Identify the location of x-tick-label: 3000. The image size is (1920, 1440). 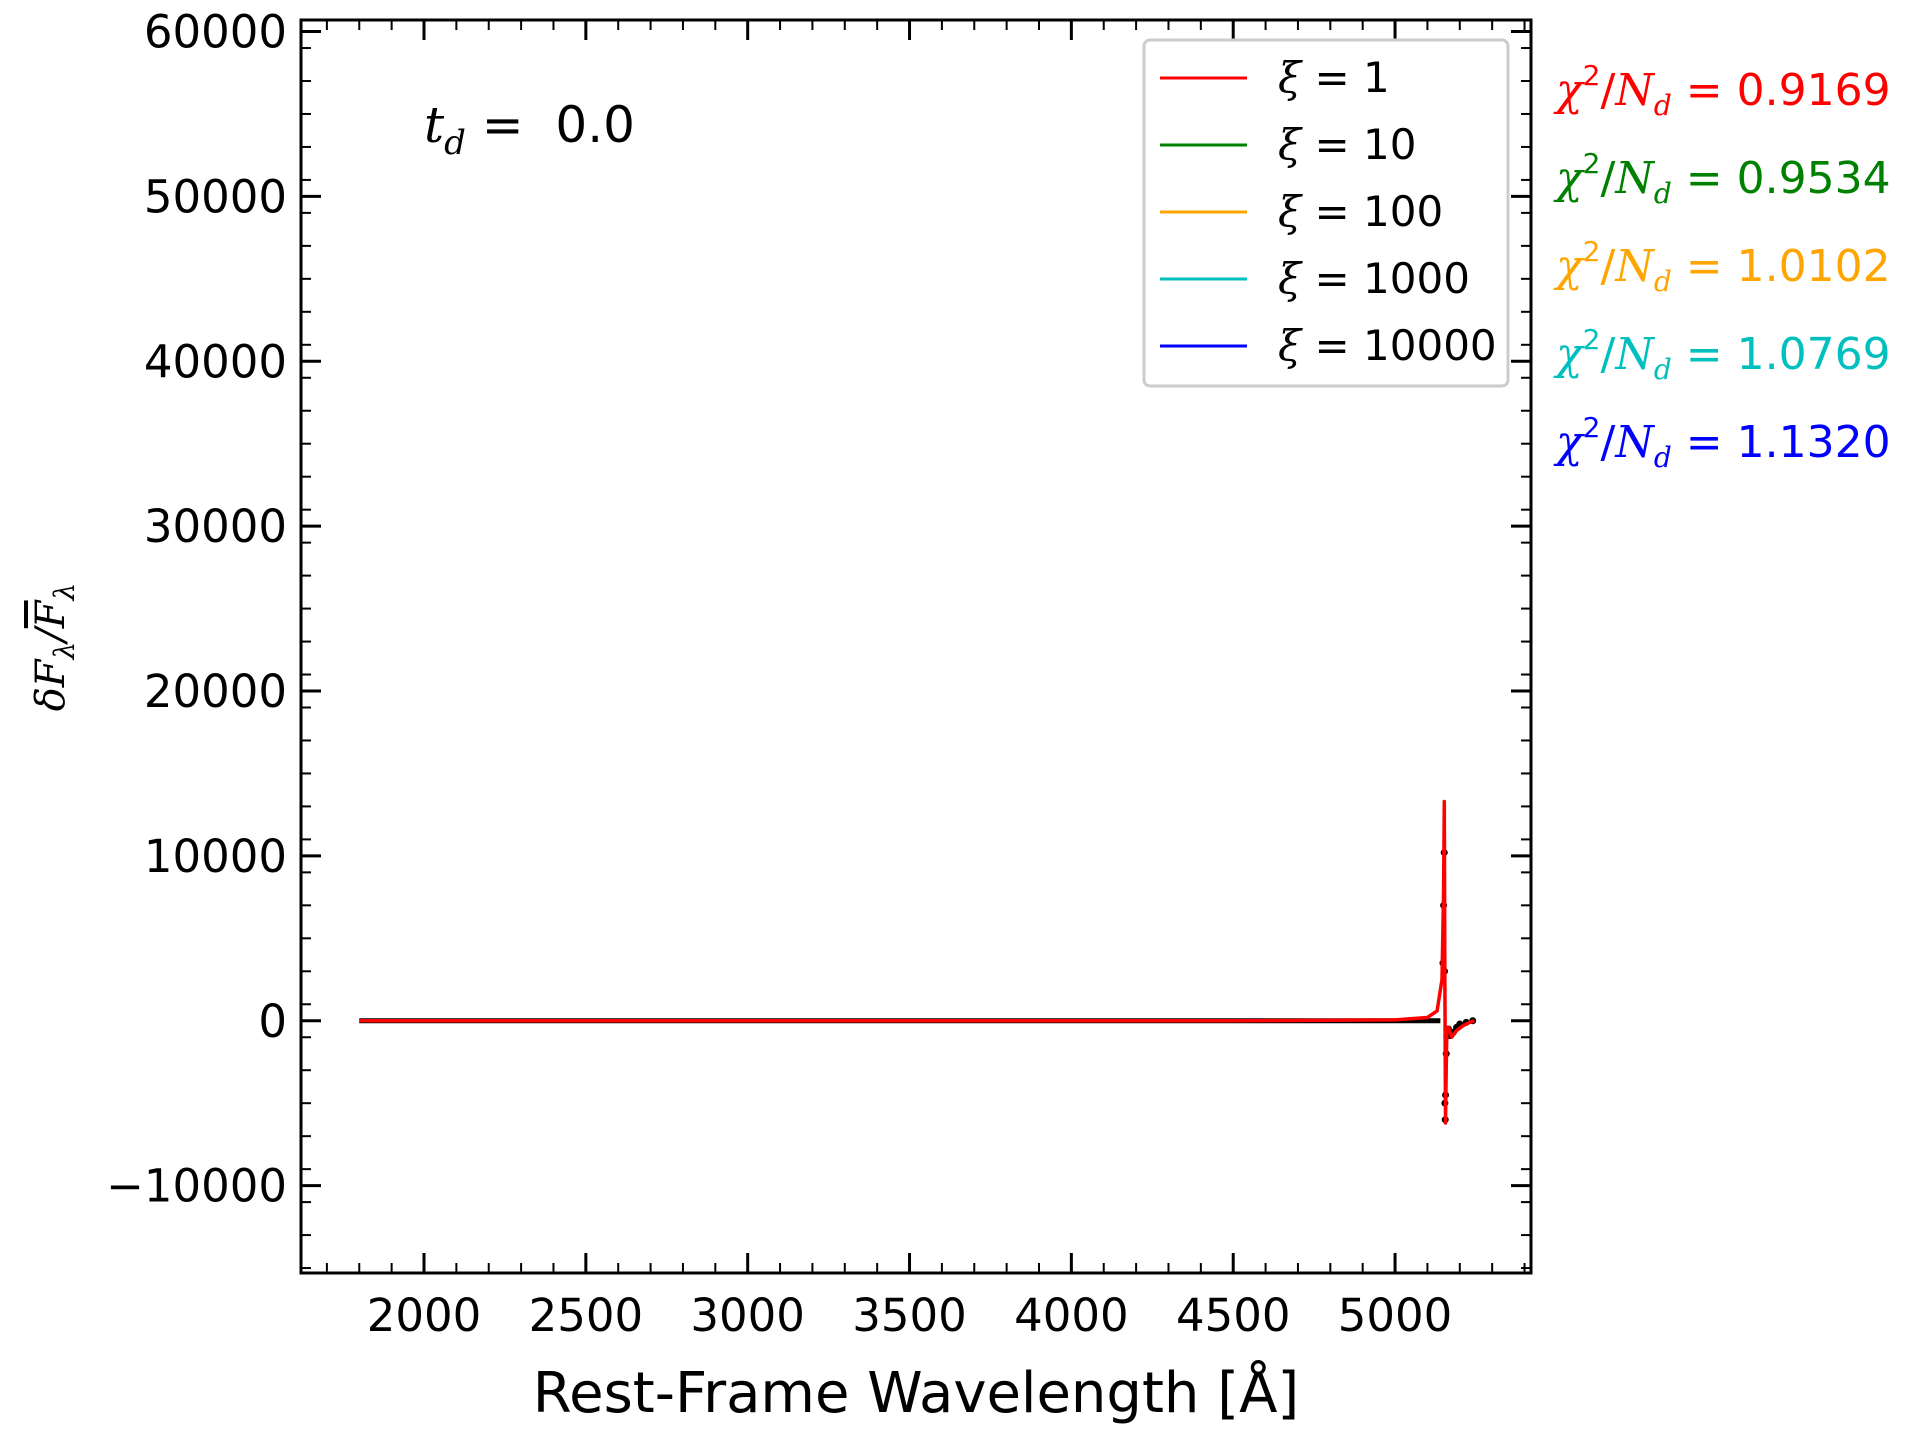
(747, 1315).